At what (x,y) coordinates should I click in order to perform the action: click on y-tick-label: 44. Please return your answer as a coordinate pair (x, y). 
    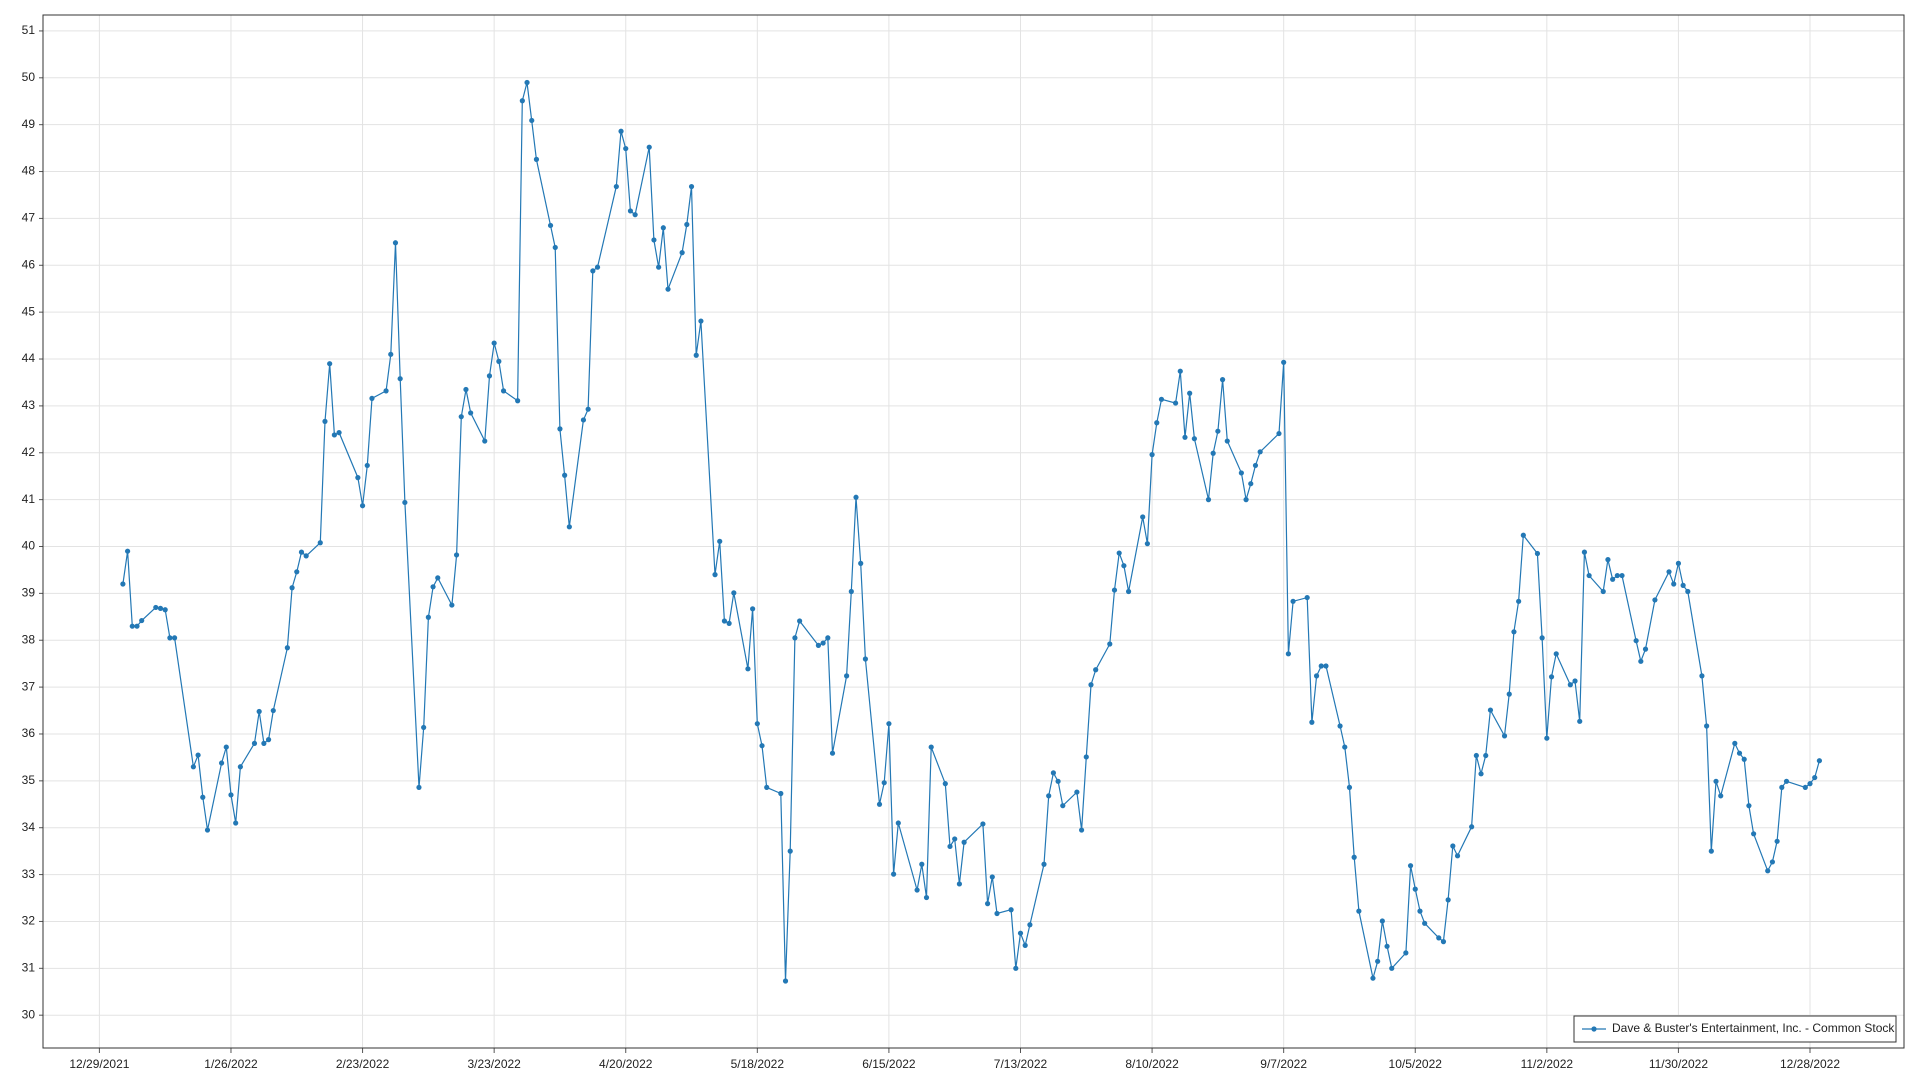
    Looking at the image, I should click on (29, 358).